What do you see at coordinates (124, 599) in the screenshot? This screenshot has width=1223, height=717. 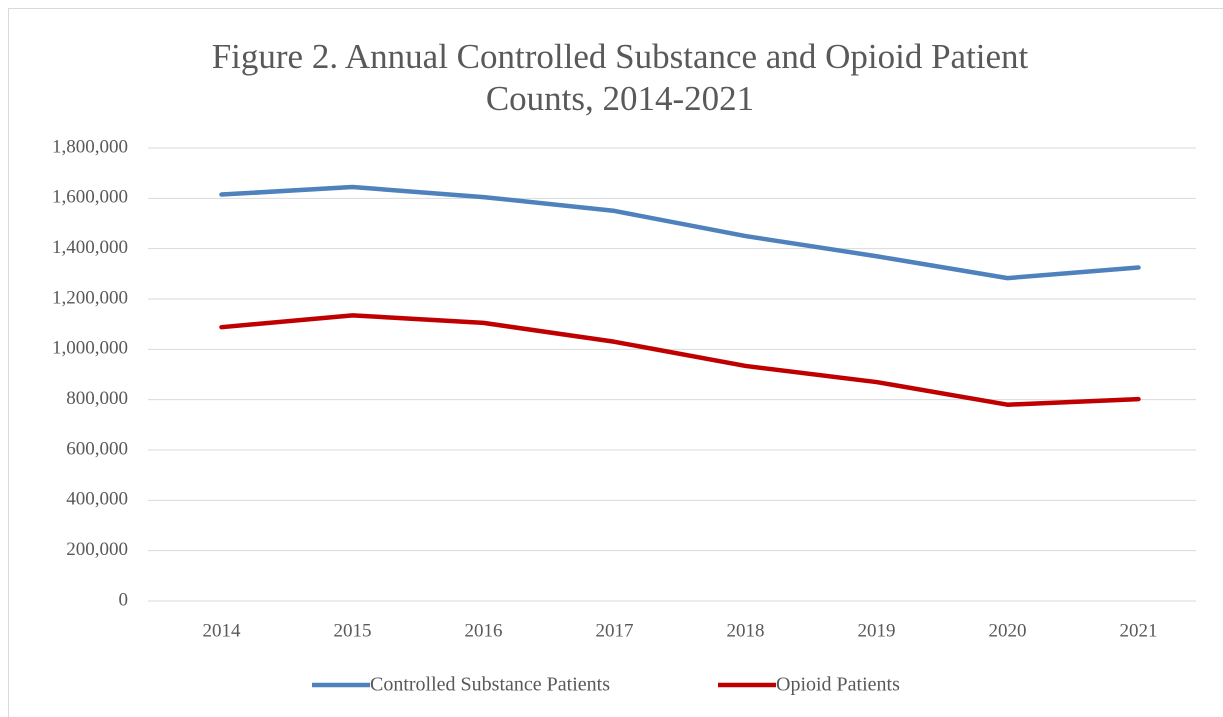 I see `y-tick-label: 0` at bounding box center [124, 599].